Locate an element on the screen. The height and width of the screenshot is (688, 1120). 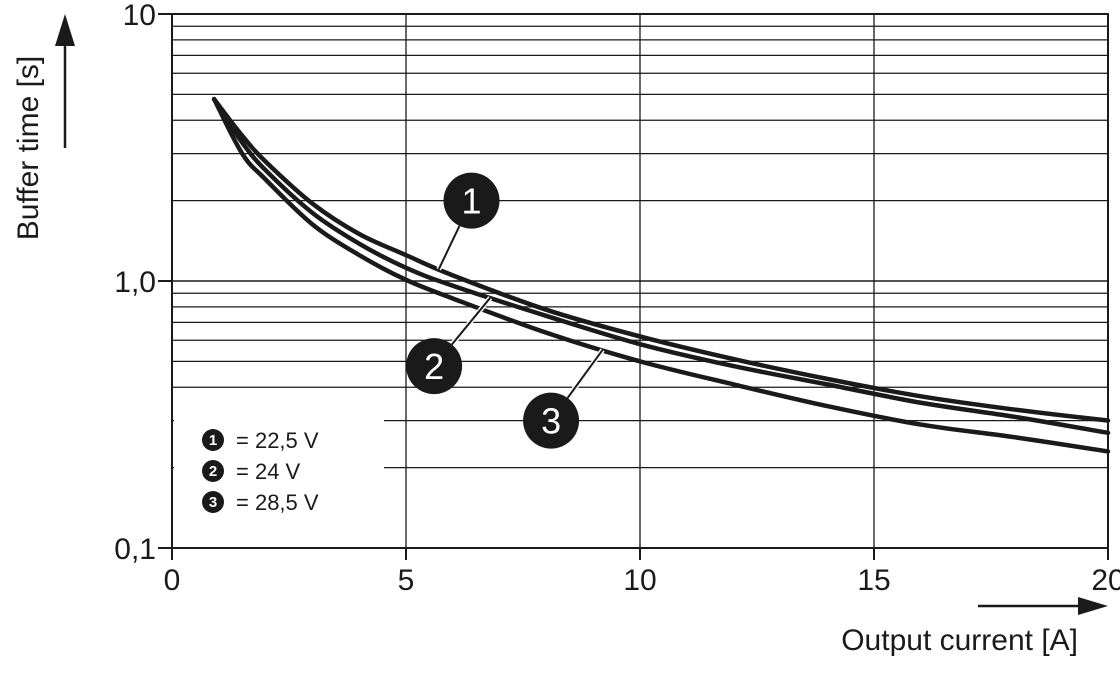
marker-label: 3 is located at coordinates (551, 421).